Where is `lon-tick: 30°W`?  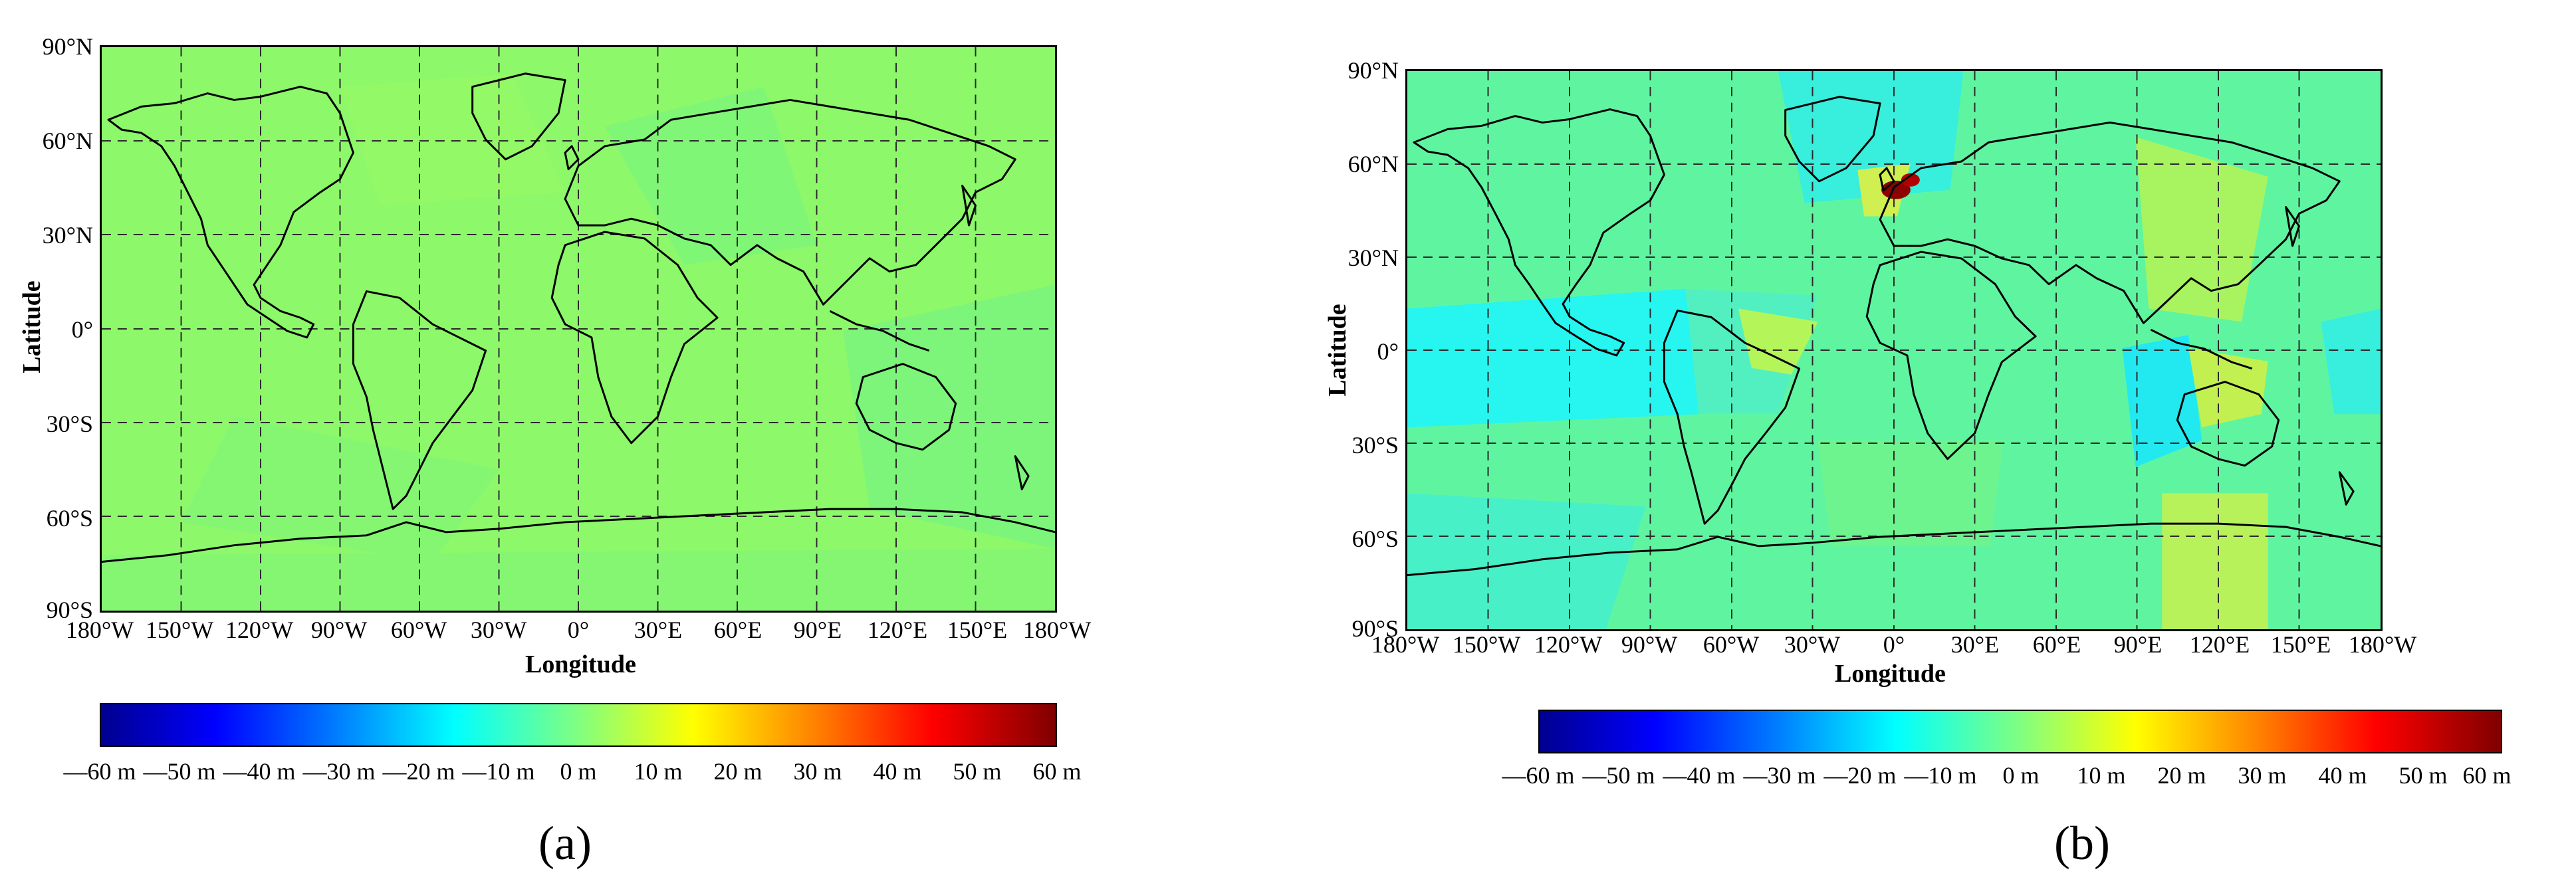 lon-tick: 30°W is located at coordinates (1813, 644).